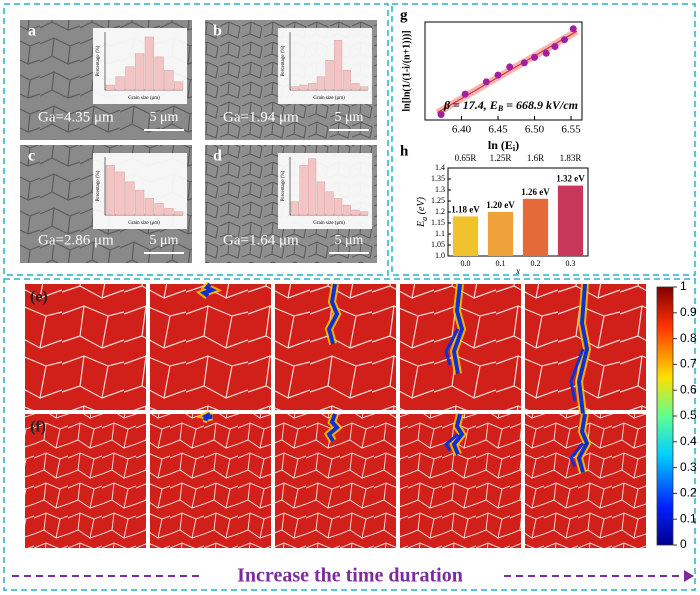 The height and width of the screenshot is (595, 700). I want to click on x-tick-label: 6.45, so click(498, 130).